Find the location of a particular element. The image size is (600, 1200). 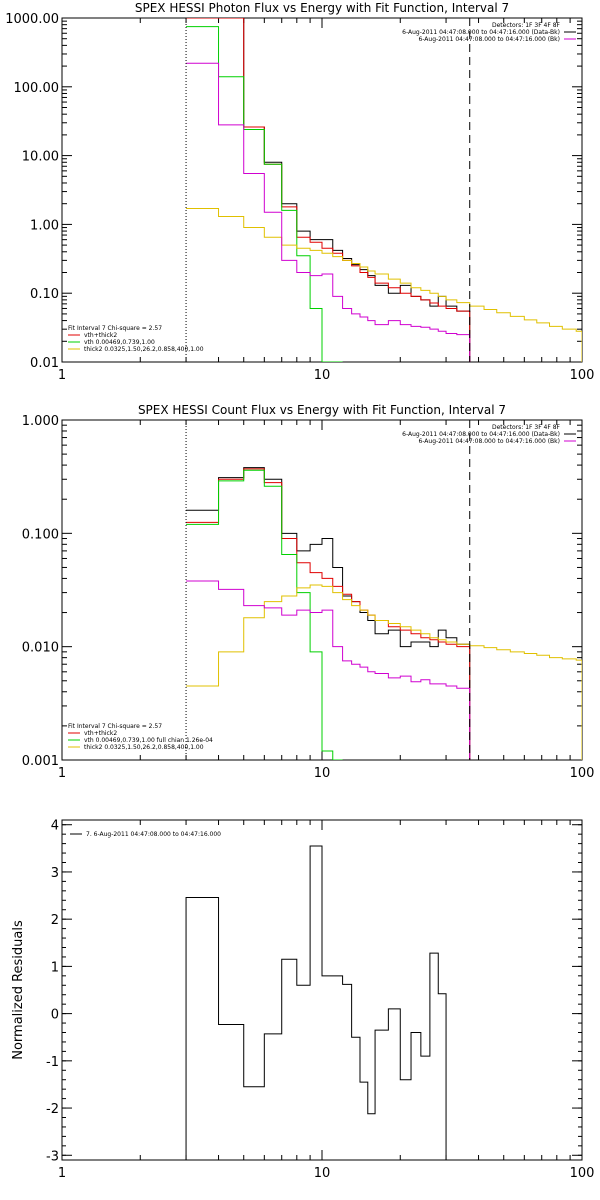

y-tick-label: 10.00 is located at coordinates (40, 157).